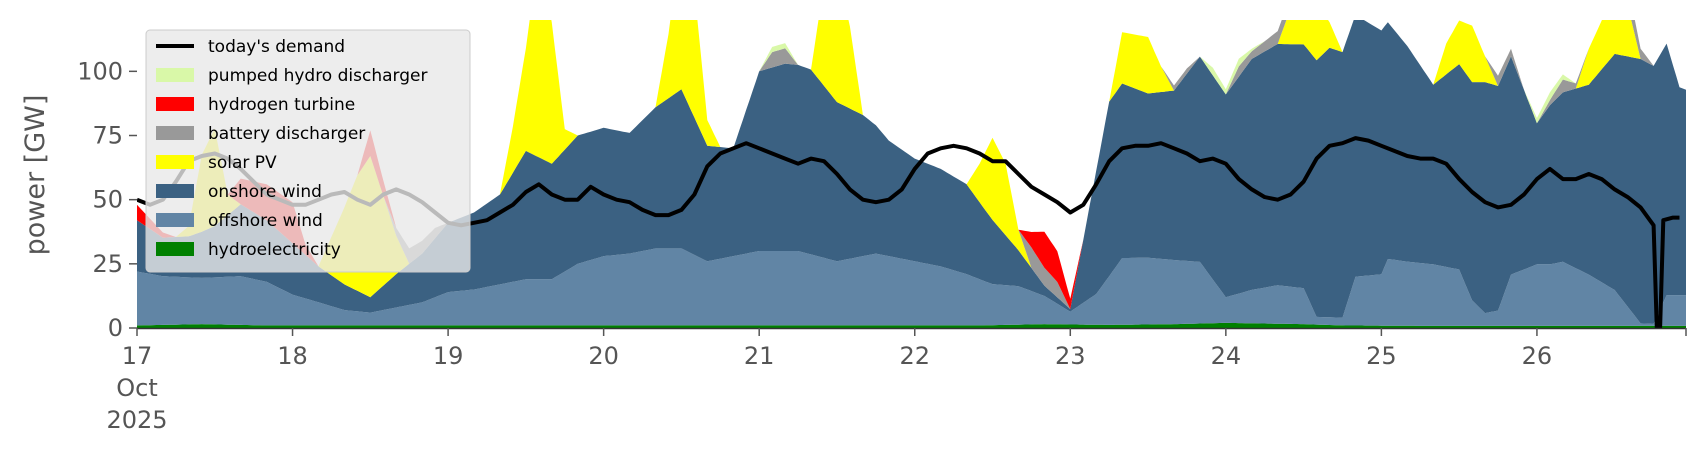 The width and height of the screenshot is (1706, 464). What do you see at coordinates (107, 200) in the screenshot?
I see `y-tick-label: 50` at bounding box center [107, 200].